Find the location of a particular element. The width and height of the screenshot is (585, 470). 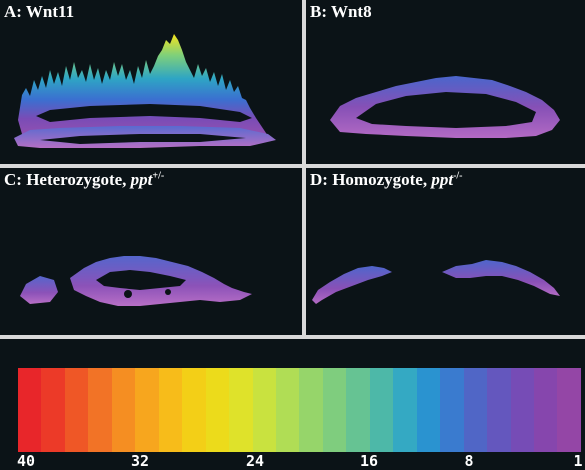

wnt8-surface-plot is located at coordinates (445, 107).